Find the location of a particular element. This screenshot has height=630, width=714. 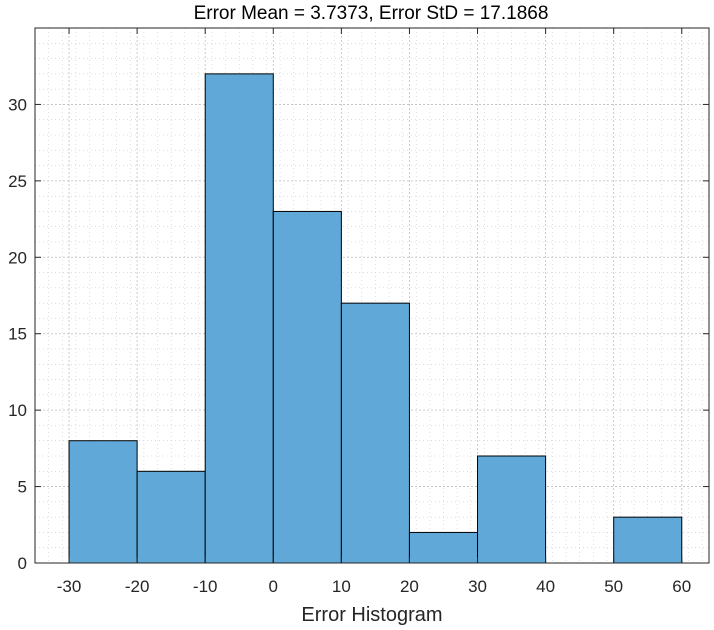

x-tick-label: 60 is located at coordinates (681, 586).